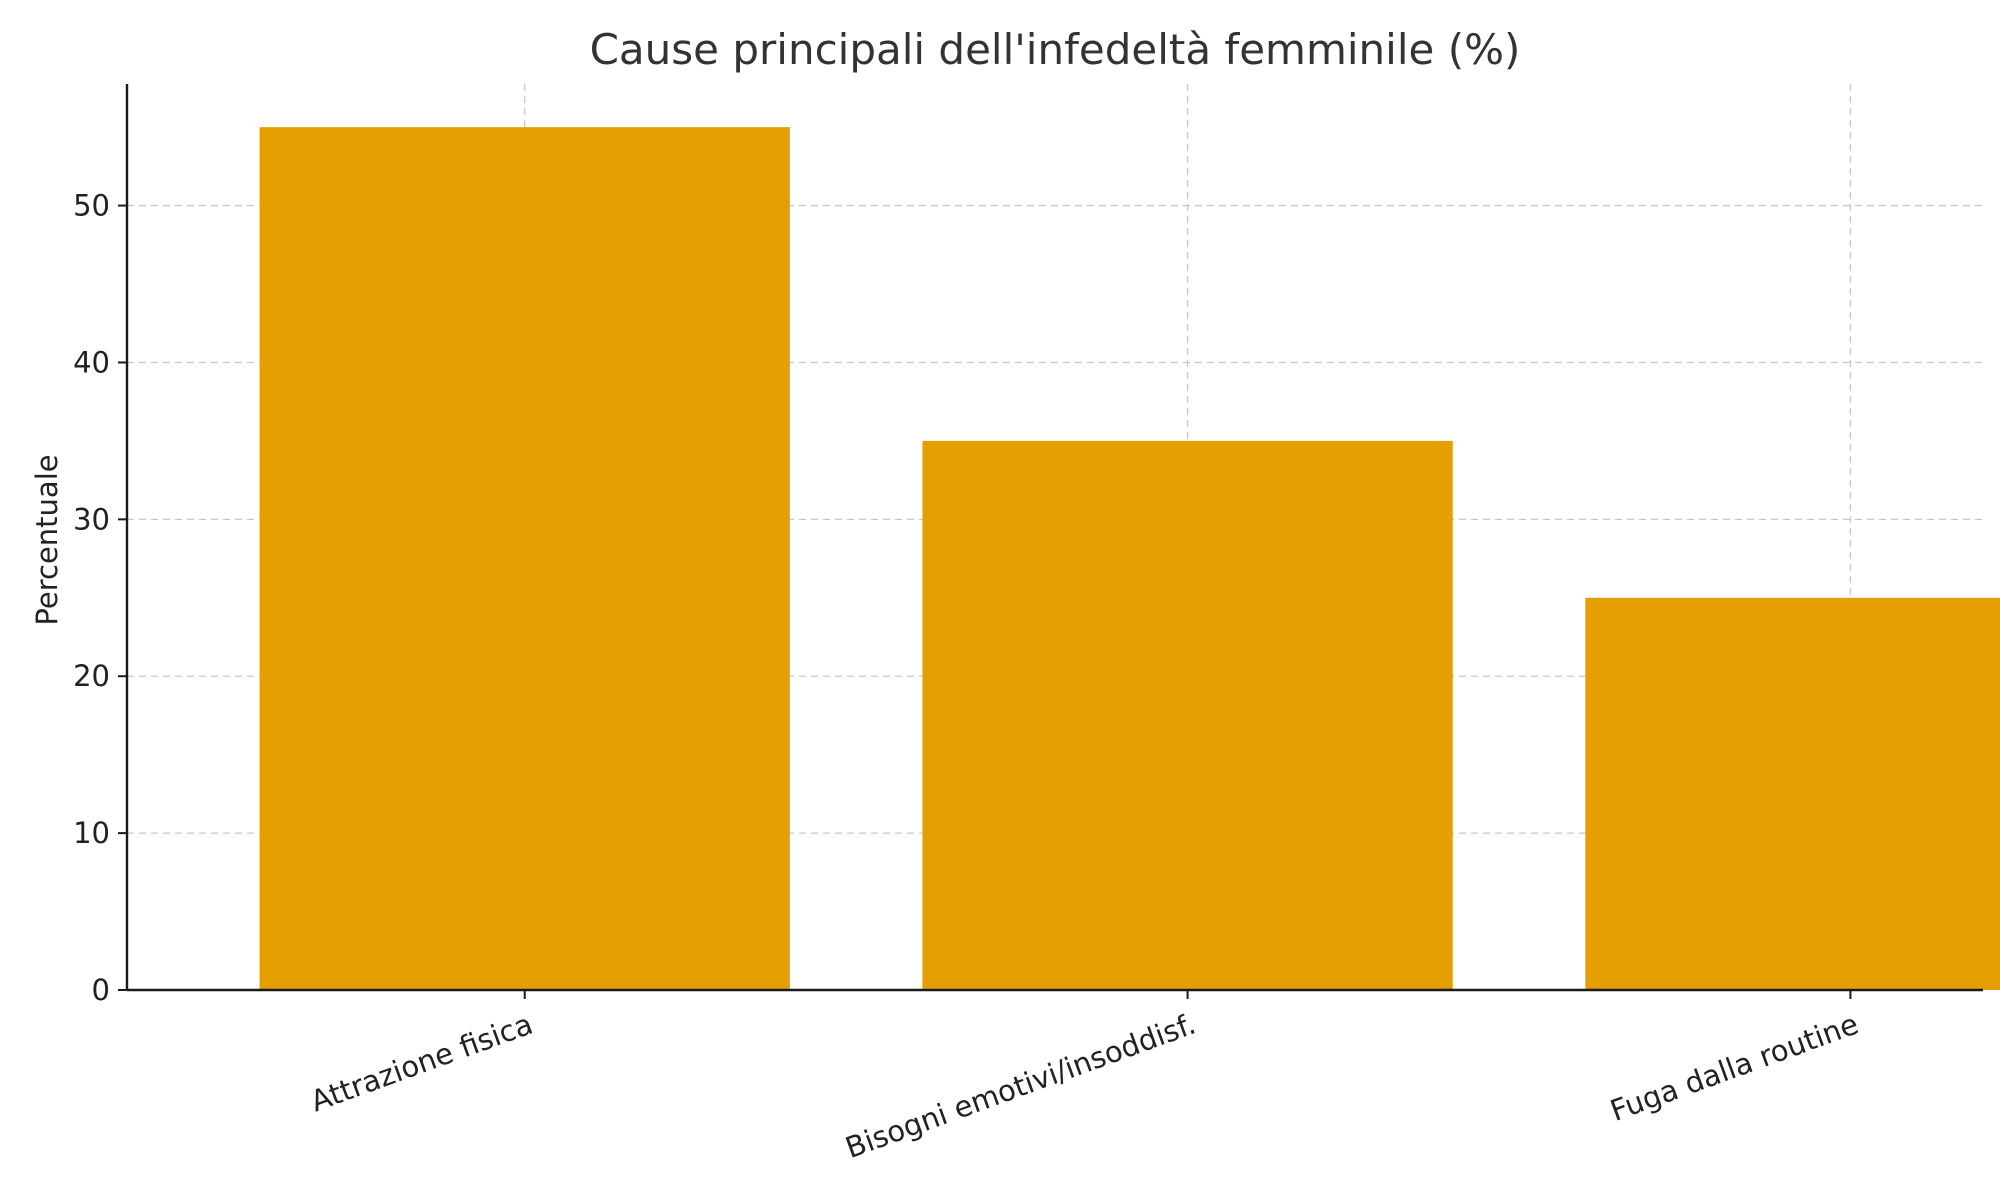 The height and width of the screenshot is (1200, 2000). Describe the element at coordinates (91, 833) in the screenshot. I see `y-tick-label: 10` at that location.